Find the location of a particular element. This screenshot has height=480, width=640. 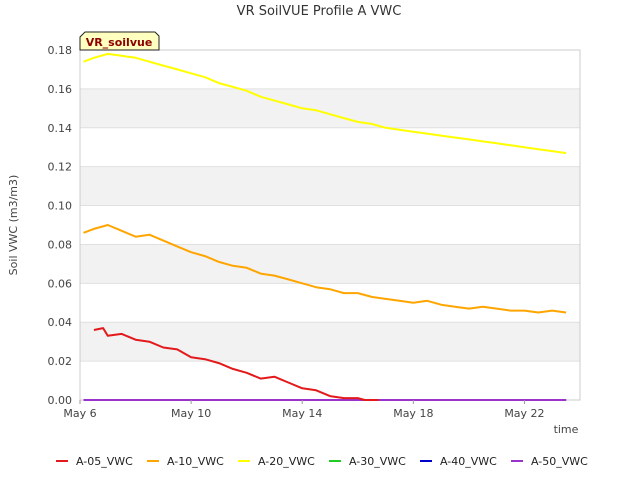

legend-item: A-40_VWC is located at coordinates (458, 461).